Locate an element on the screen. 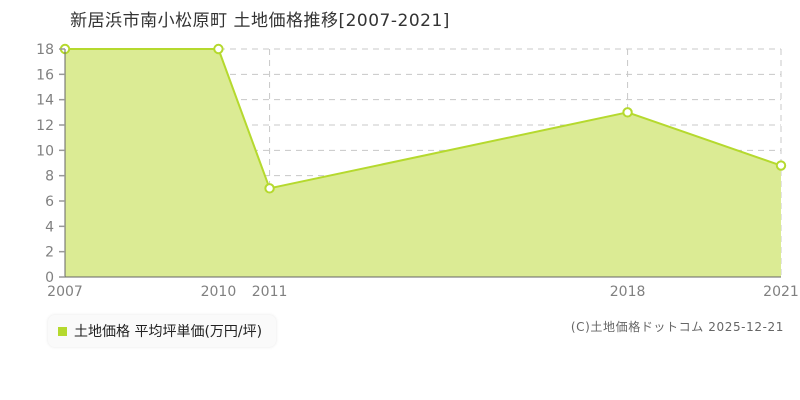 Image resolution: width=800 pixels, height=400 pixels. x-axis-tick: 2007 is located at coordinates (65, 292).